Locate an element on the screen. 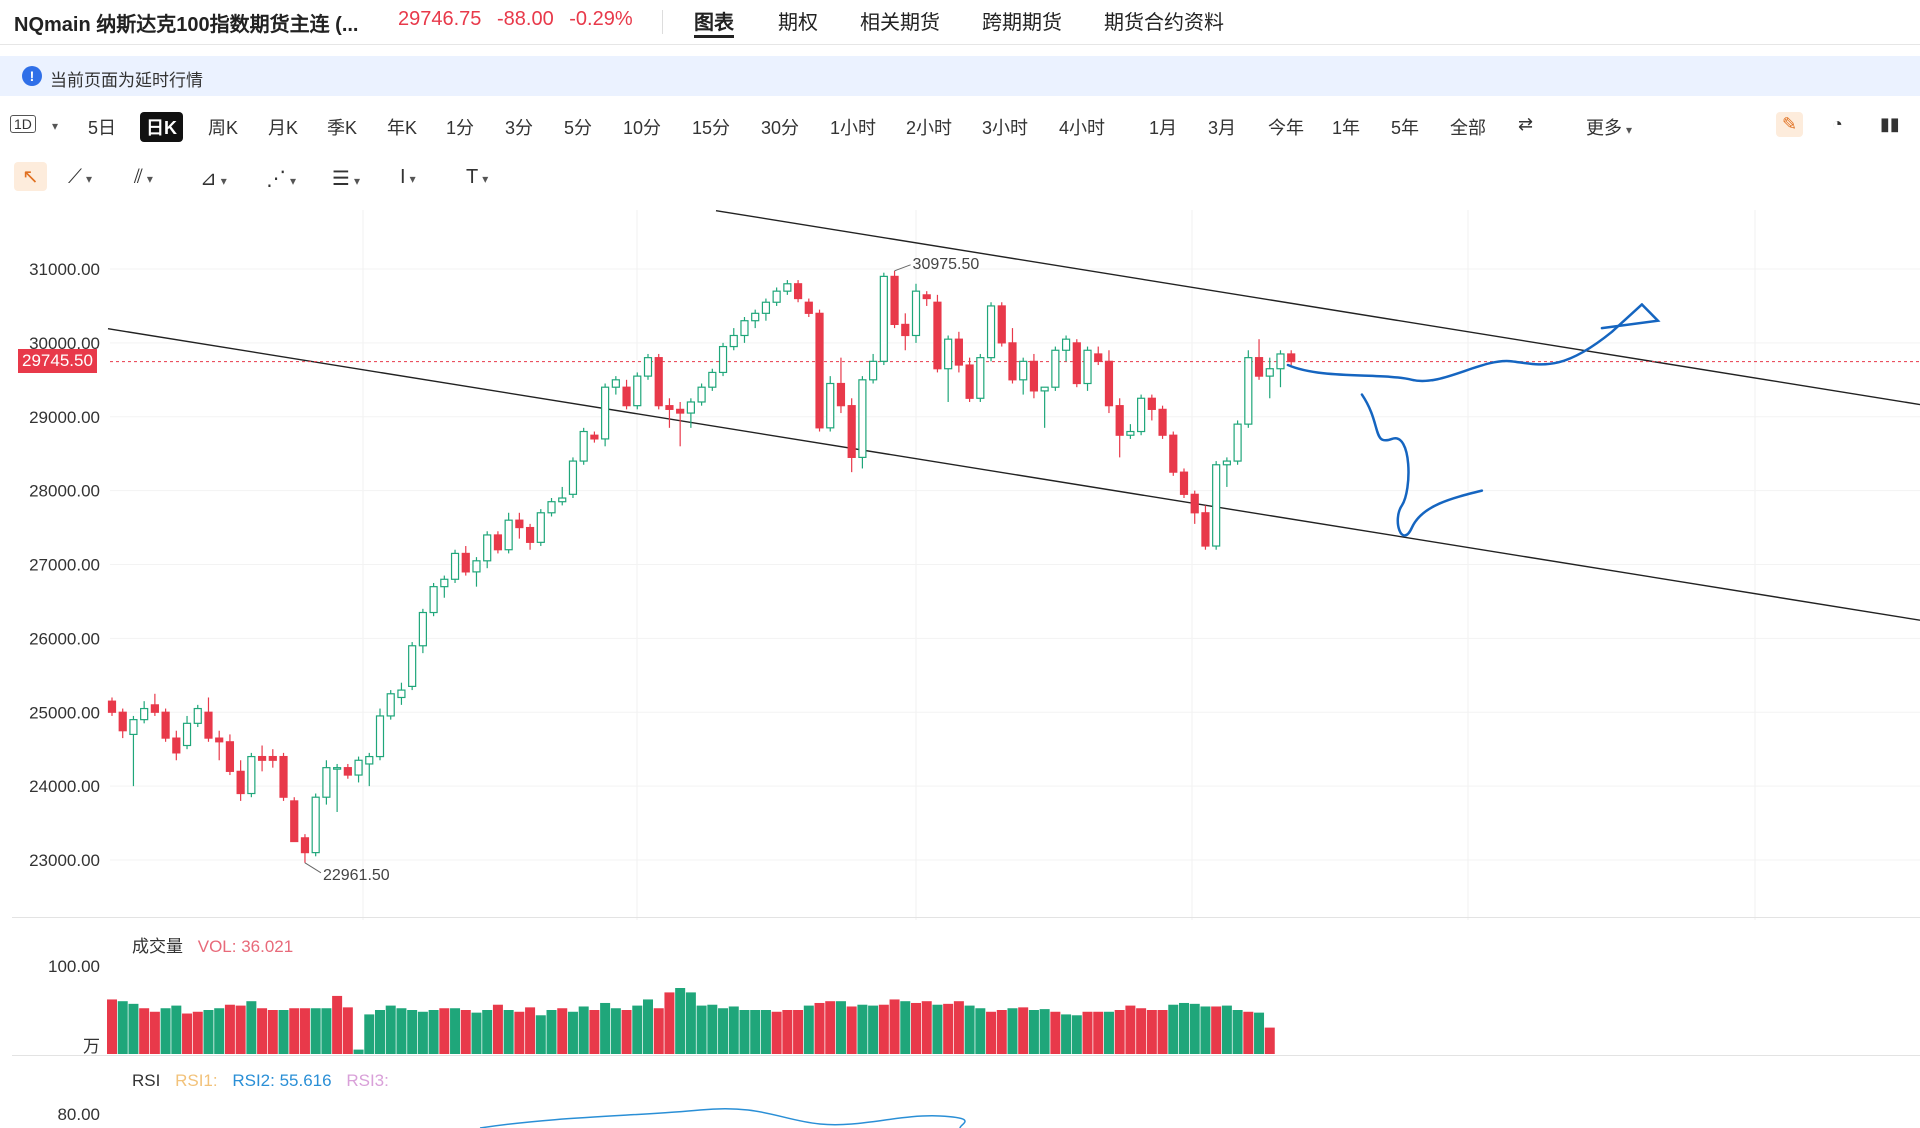 This screenshot has height=1128, width=1920. calendar-icon: ⇄ is located at coordinates (1526, 124).